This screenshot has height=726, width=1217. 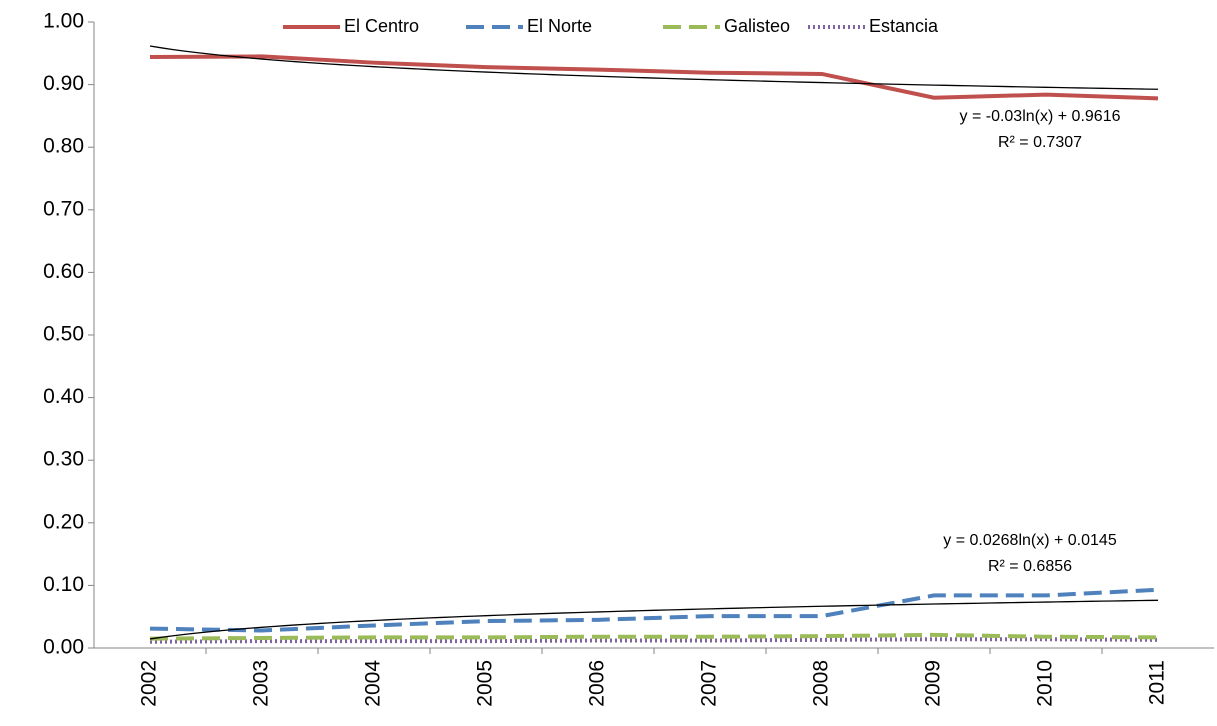 What do you see at coordinates (63, 21) in the screenshot?
I see `y-tick-label: 1.00` at bounding box center [63, 21].